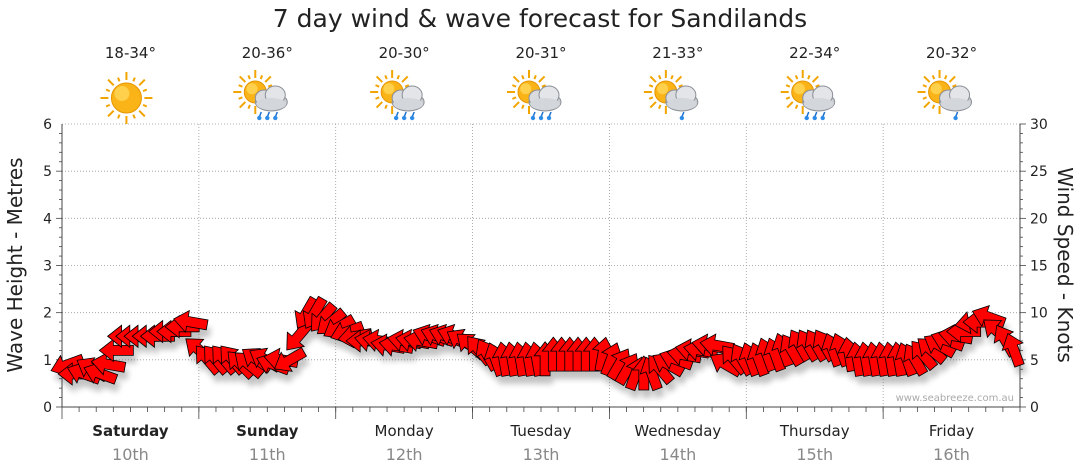 The width and height of the screenshot is (1080, 475). Describe the element at coordinates (404, 454) in the screenshot. I see `day-date: 12th` at that location.